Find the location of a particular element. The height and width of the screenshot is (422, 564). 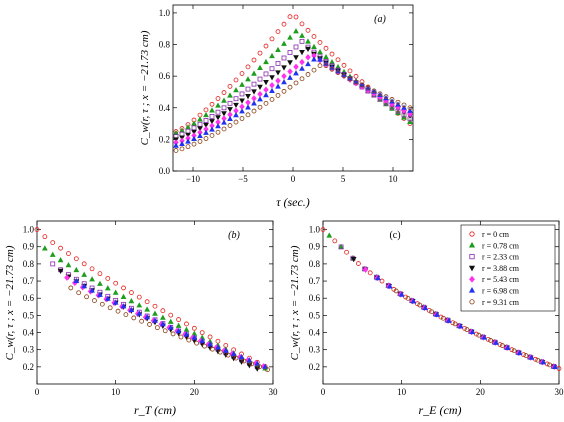

panel-b-ytick-label: 0.8 is located at coordinates (29, 264).